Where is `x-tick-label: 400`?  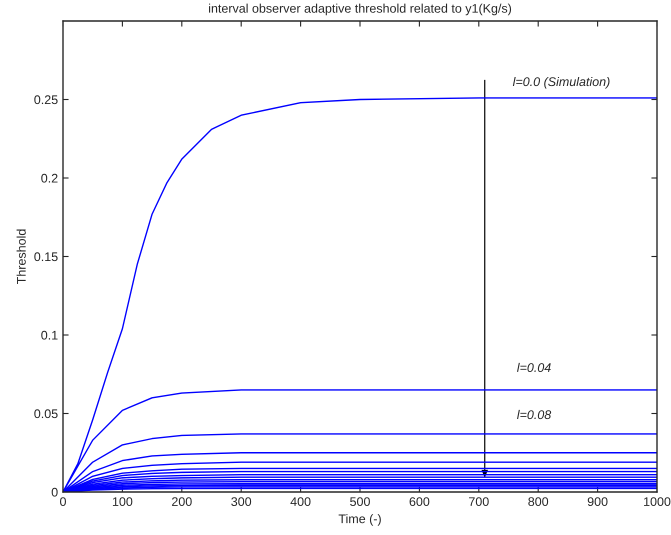 x-tick-label: 400 is located at coordinates (300, 501).